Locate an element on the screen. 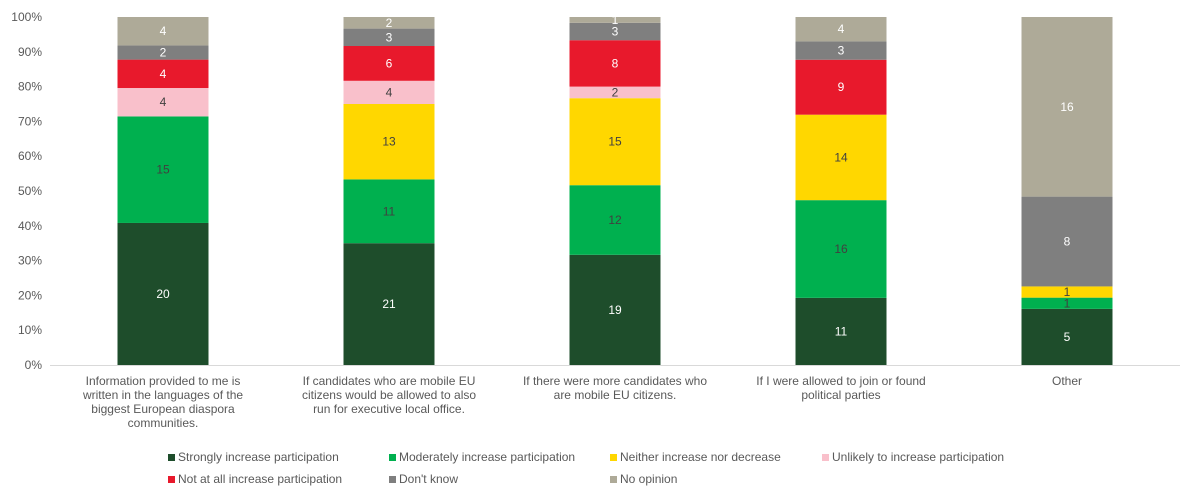 The width and height of the screenshot is (1190, 497). category-label-line: run for executive local office. is located at coordinates (389, 409).